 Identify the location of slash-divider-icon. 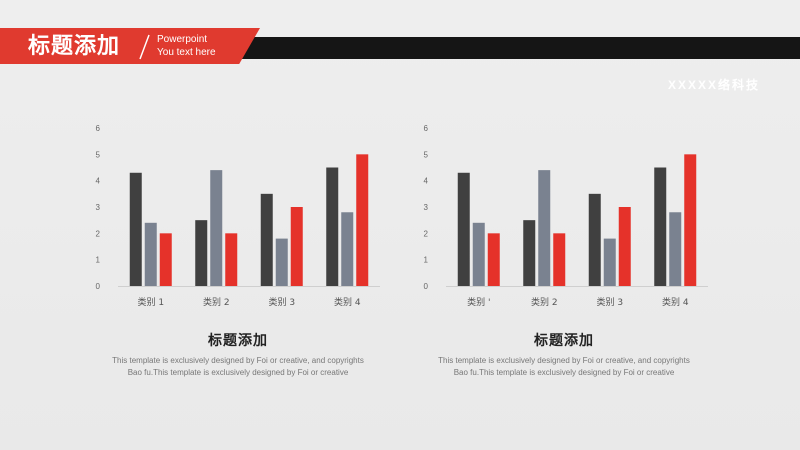
(144, 47).